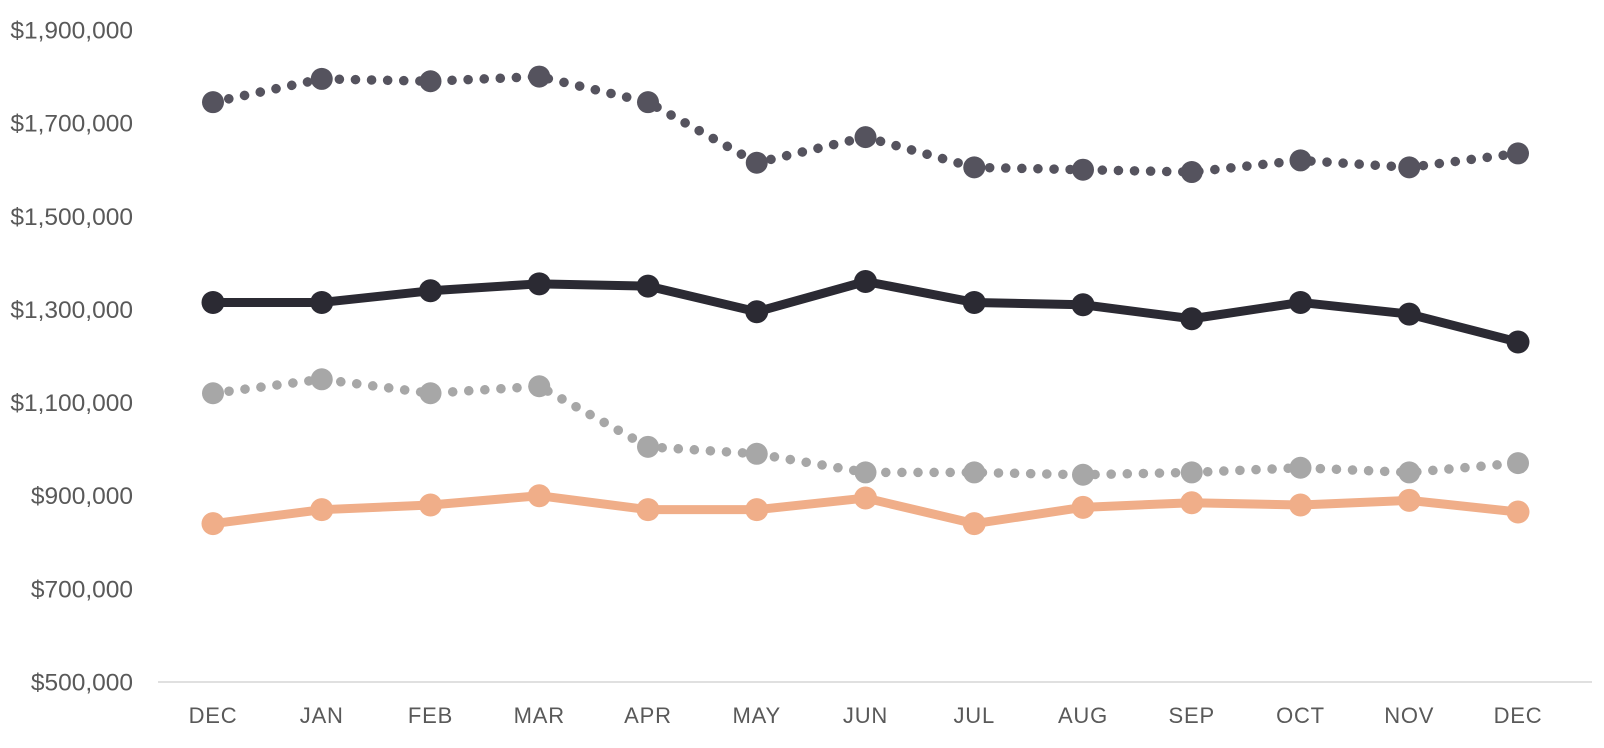 This screenshot has height=748, width=1604. Describe the element at coordinates (430, 715) in the screenshot. I see `x-axis-label: FEB` at that location.